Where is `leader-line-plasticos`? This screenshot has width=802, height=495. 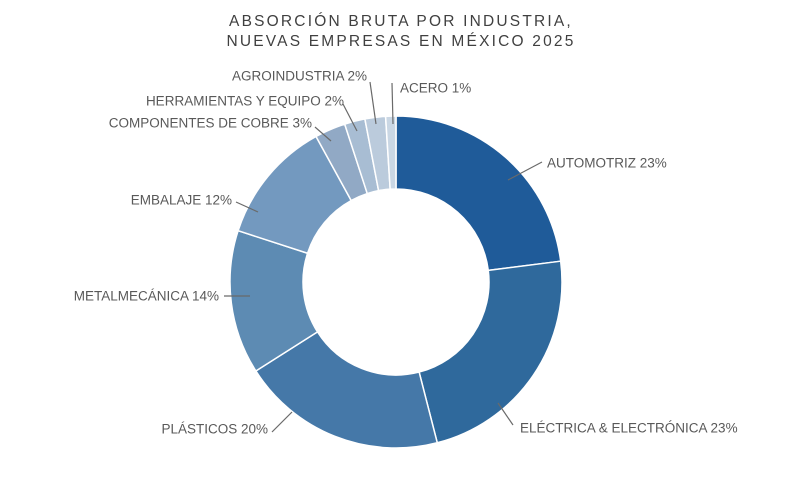
leader-line-plasticos is located at coordinates (282, 422).